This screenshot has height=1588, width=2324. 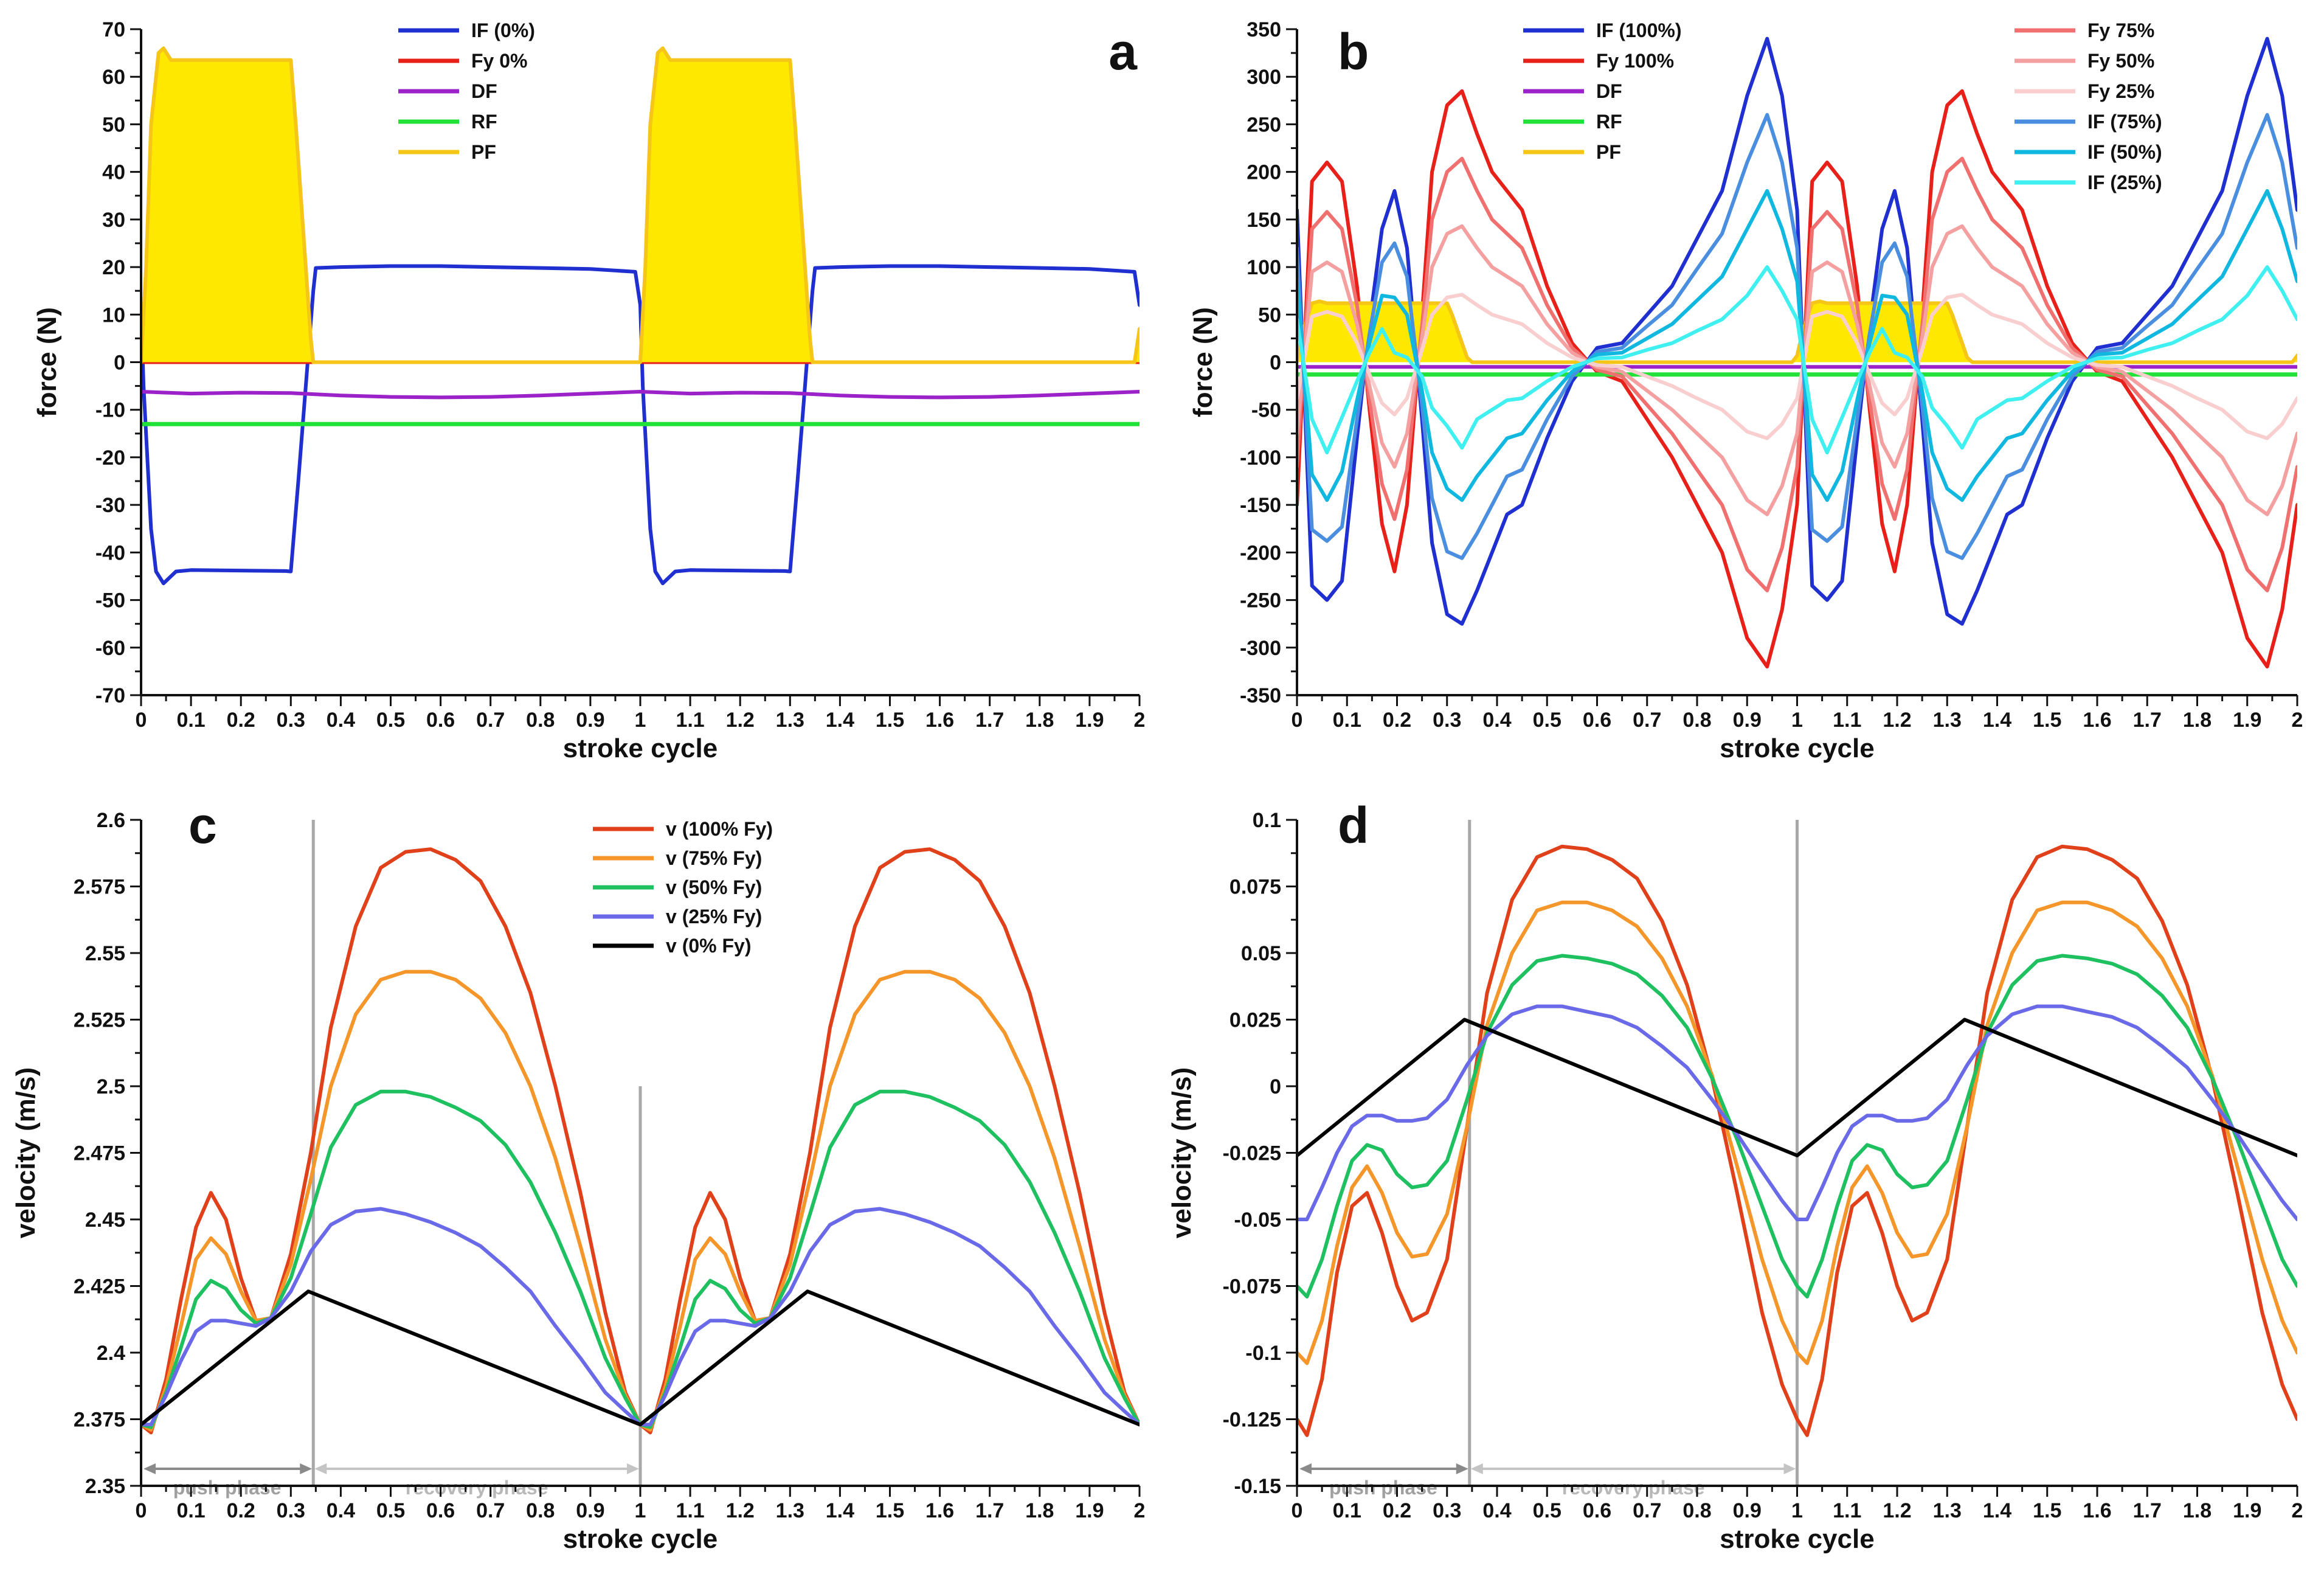 What do you see at coordinates (1264, 125) in the screenshot?
I see `y-tick-label: 250` at bounding box center [1264, 125].